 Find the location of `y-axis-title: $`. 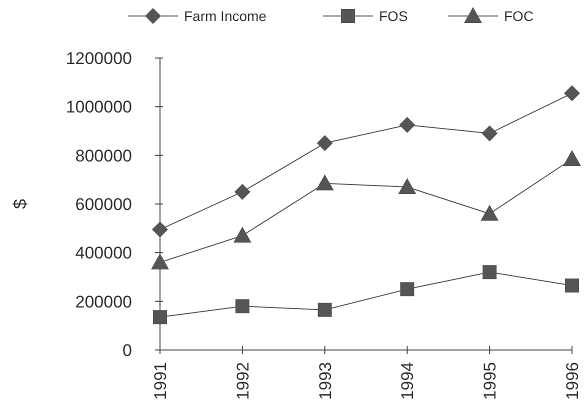

y-axis-title: $ is located at coordinates (20, 204).